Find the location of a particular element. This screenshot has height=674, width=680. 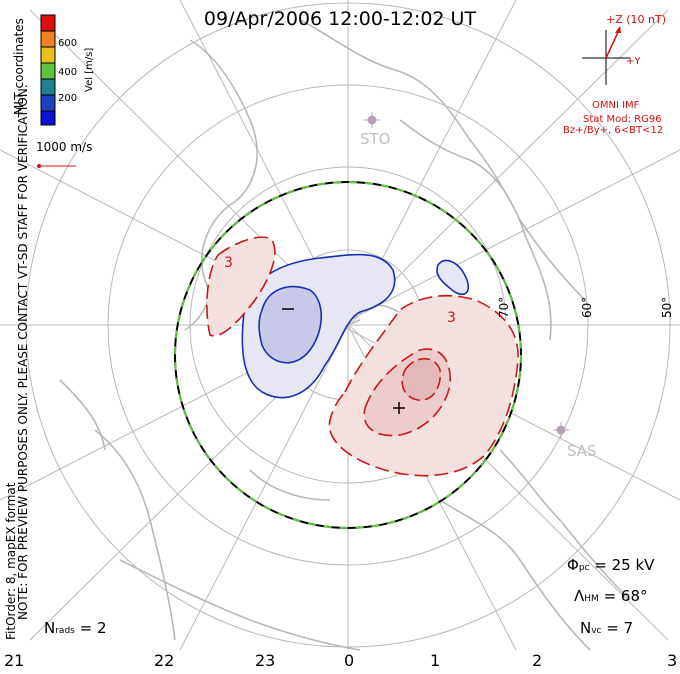

radar-count: Nrads = 2 is located at coordinates (75, 628).